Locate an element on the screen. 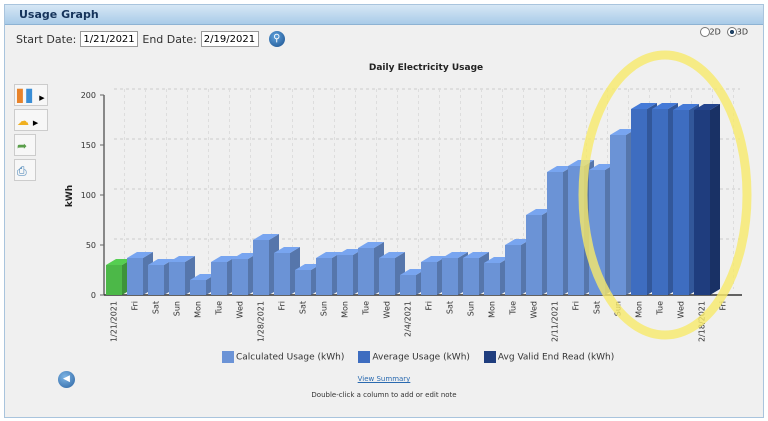 The image size is (768, 421). radio-3d-label: 3D is located at coordinates (742, 32).